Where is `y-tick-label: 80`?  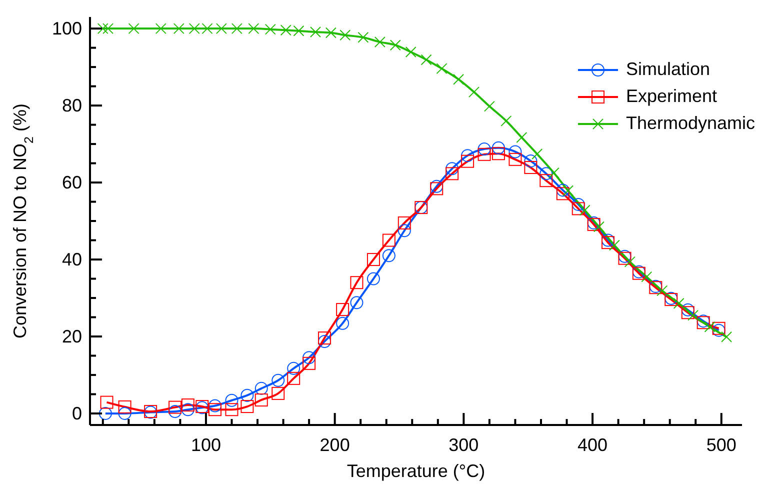
y-tick-label: 80 is located at coordinates (72, 106).